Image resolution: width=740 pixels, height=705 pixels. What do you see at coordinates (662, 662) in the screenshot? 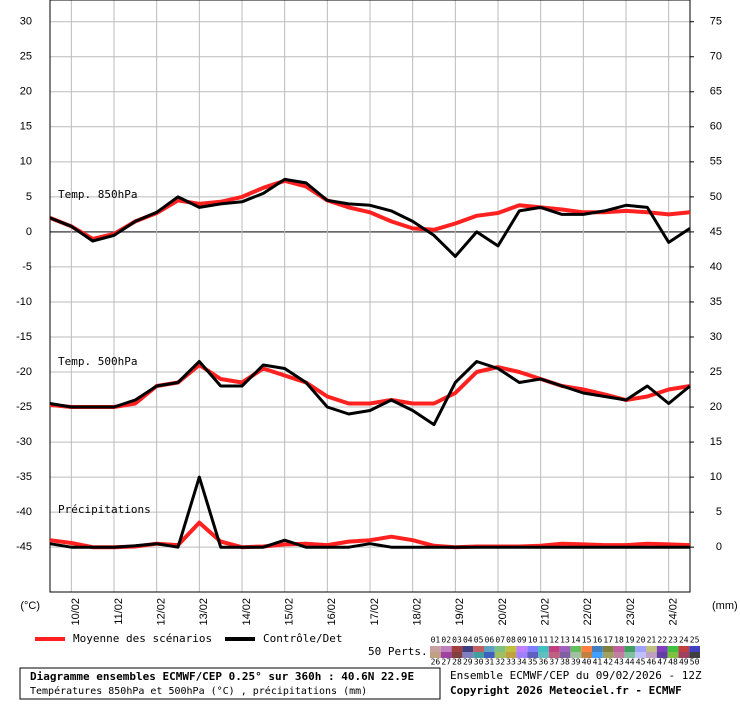
I see `perturbation-label: 47` at bounding box center [662, 662].